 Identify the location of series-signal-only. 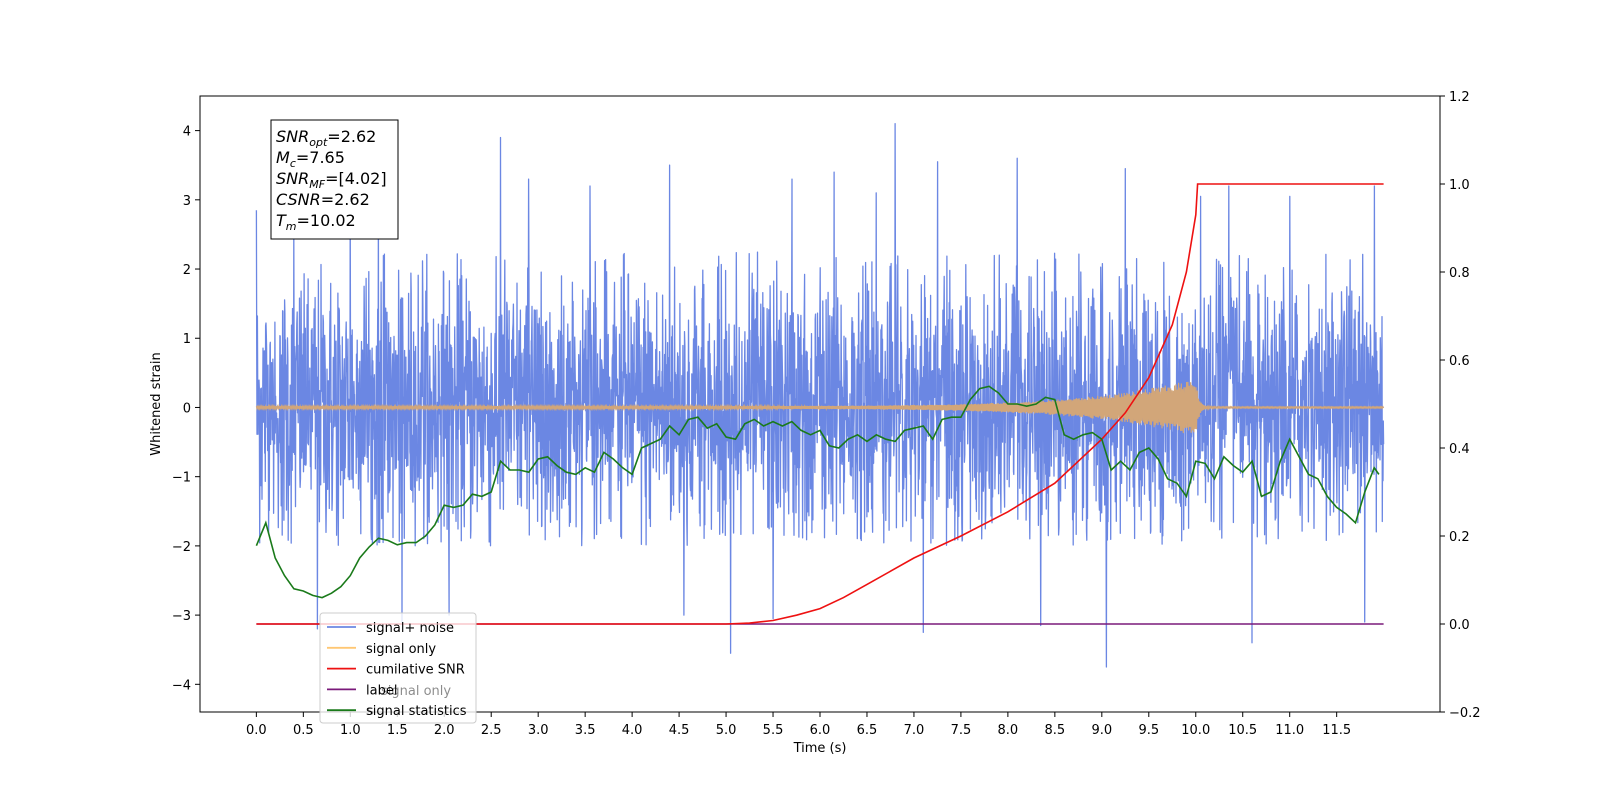
(820, 407).